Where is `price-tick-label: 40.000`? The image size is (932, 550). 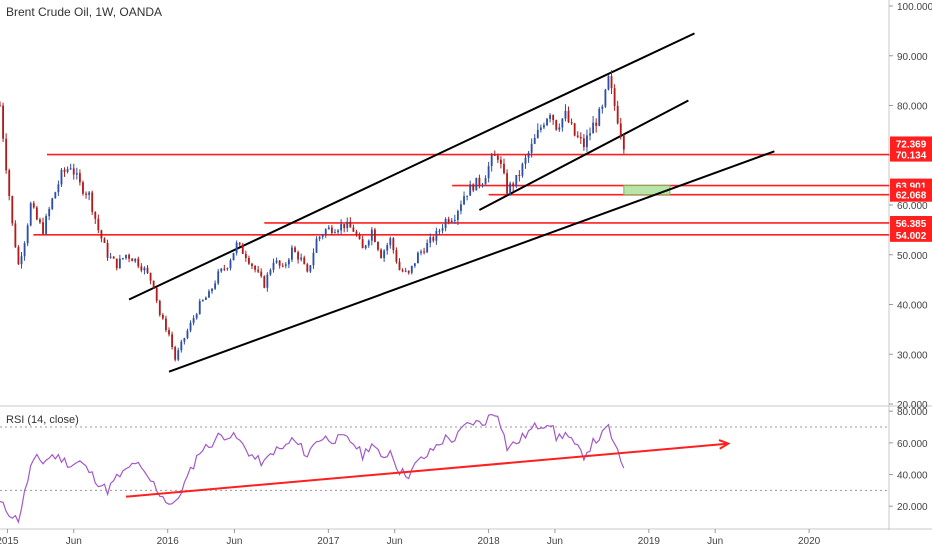
price-tick-label: 40.000 is located at coordinates (912, 306).